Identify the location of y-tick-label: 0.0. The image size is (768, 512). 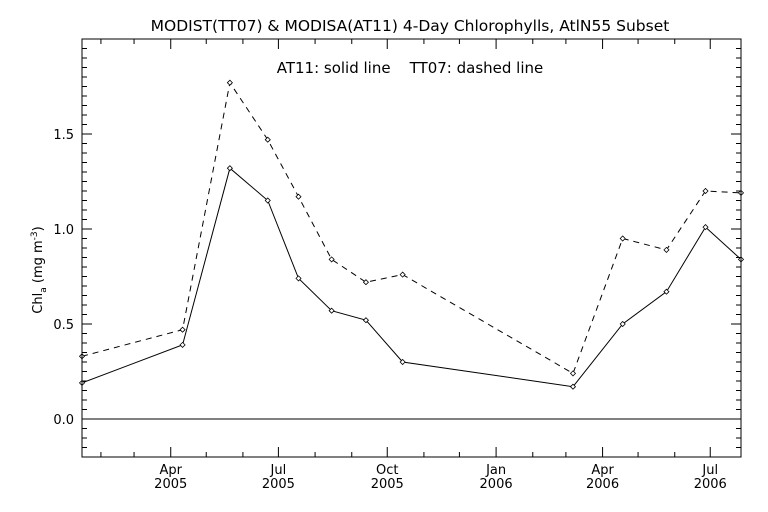
(63, 420).